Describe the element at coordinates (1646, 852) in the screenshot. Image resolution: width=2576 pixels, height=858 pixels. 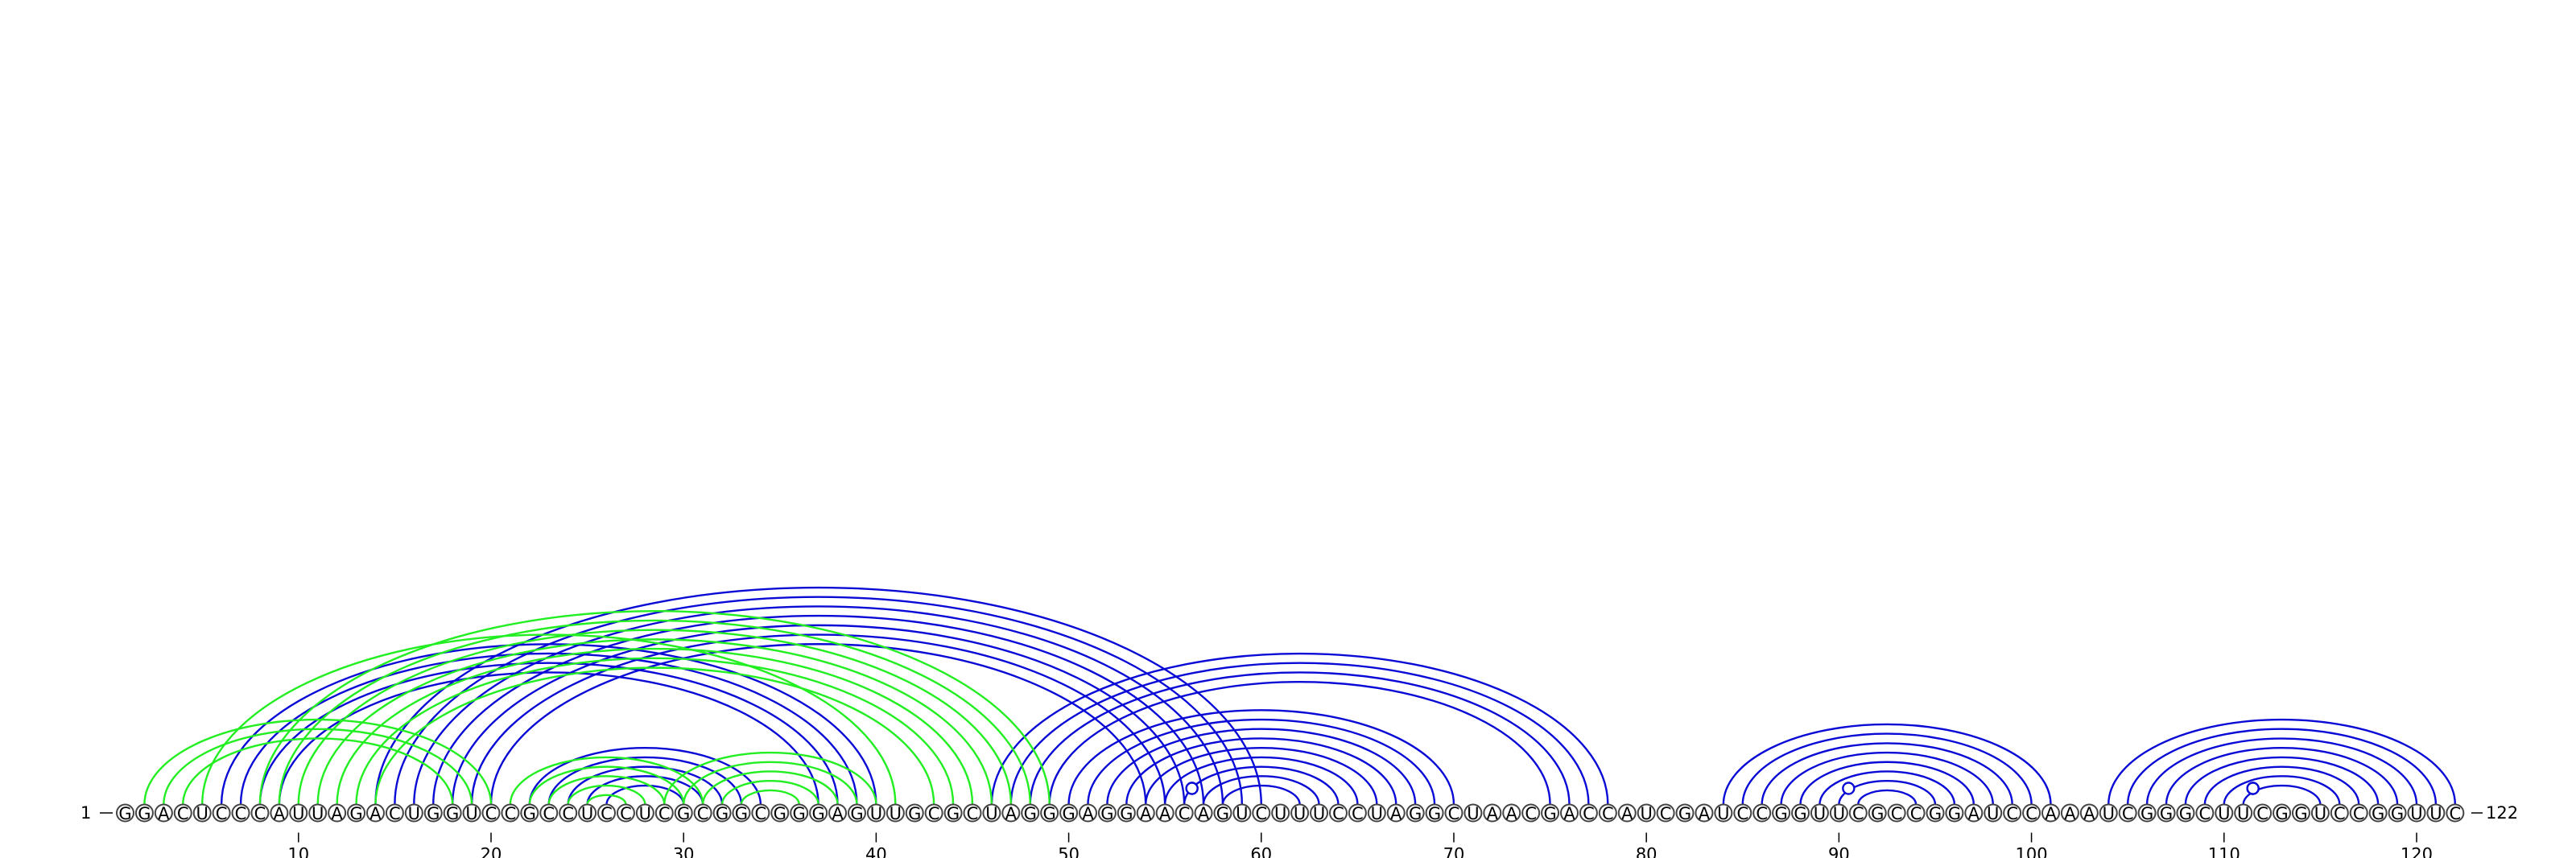
I see `tick-label-80: 80` at that location.